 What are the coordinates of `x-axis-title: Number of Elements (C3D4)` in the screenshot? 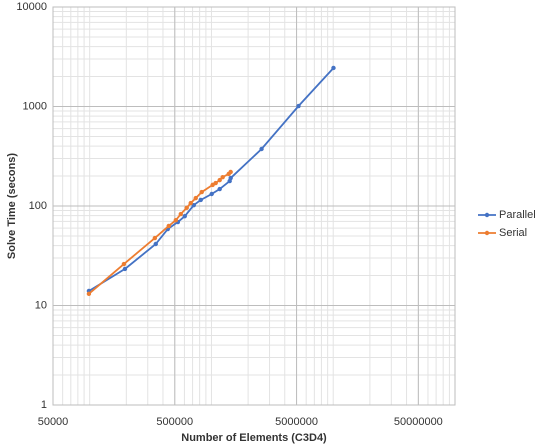 It's located at (254, 438).